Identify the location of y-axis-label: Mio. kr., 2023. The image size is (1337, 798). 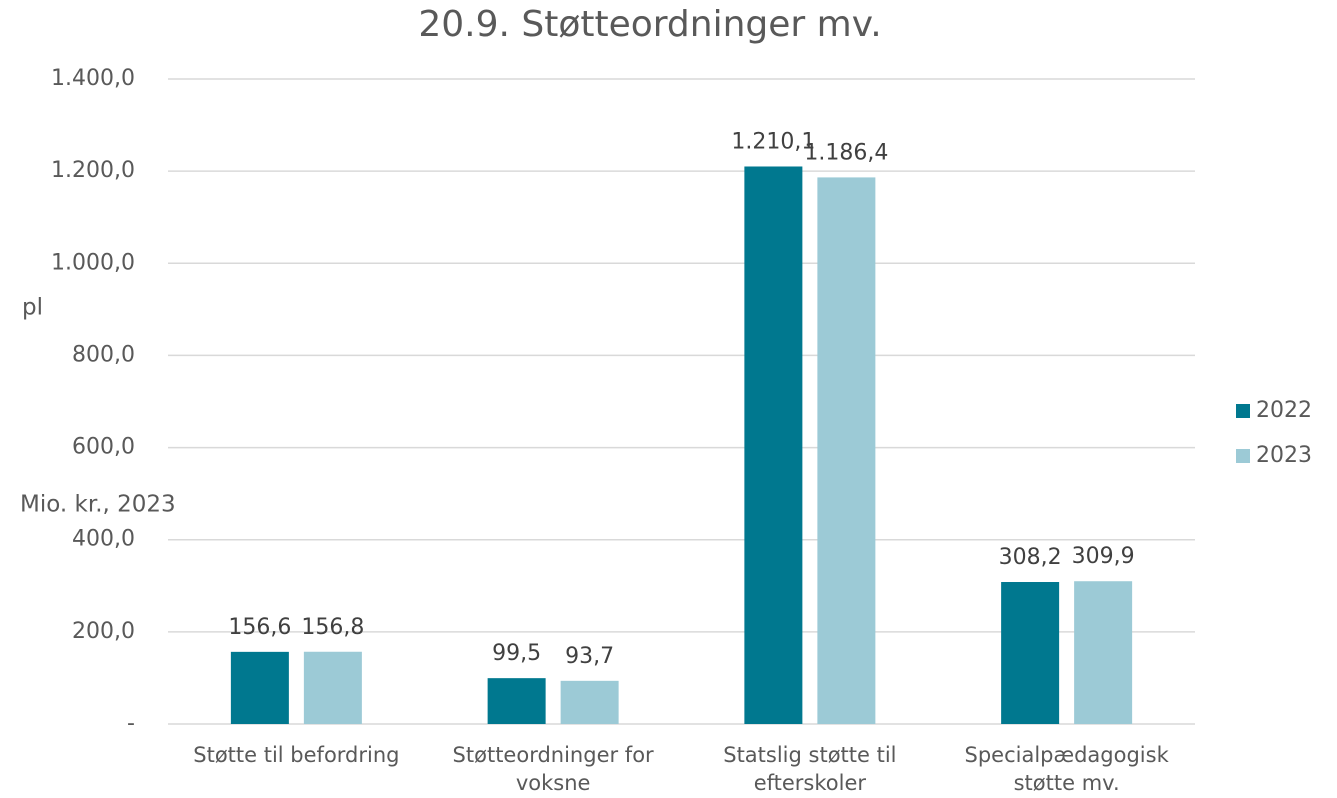
(98, 505).